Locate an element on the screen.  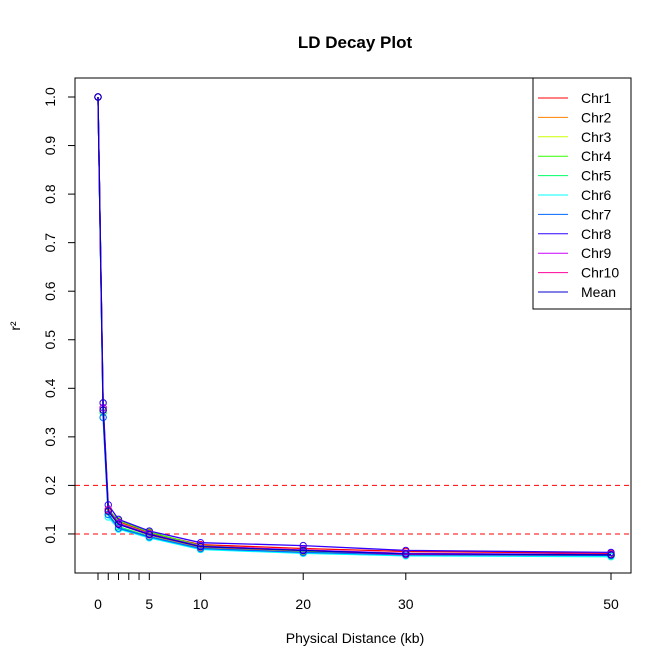
legend-label: Chr1 is located at coordinates (596, 98).